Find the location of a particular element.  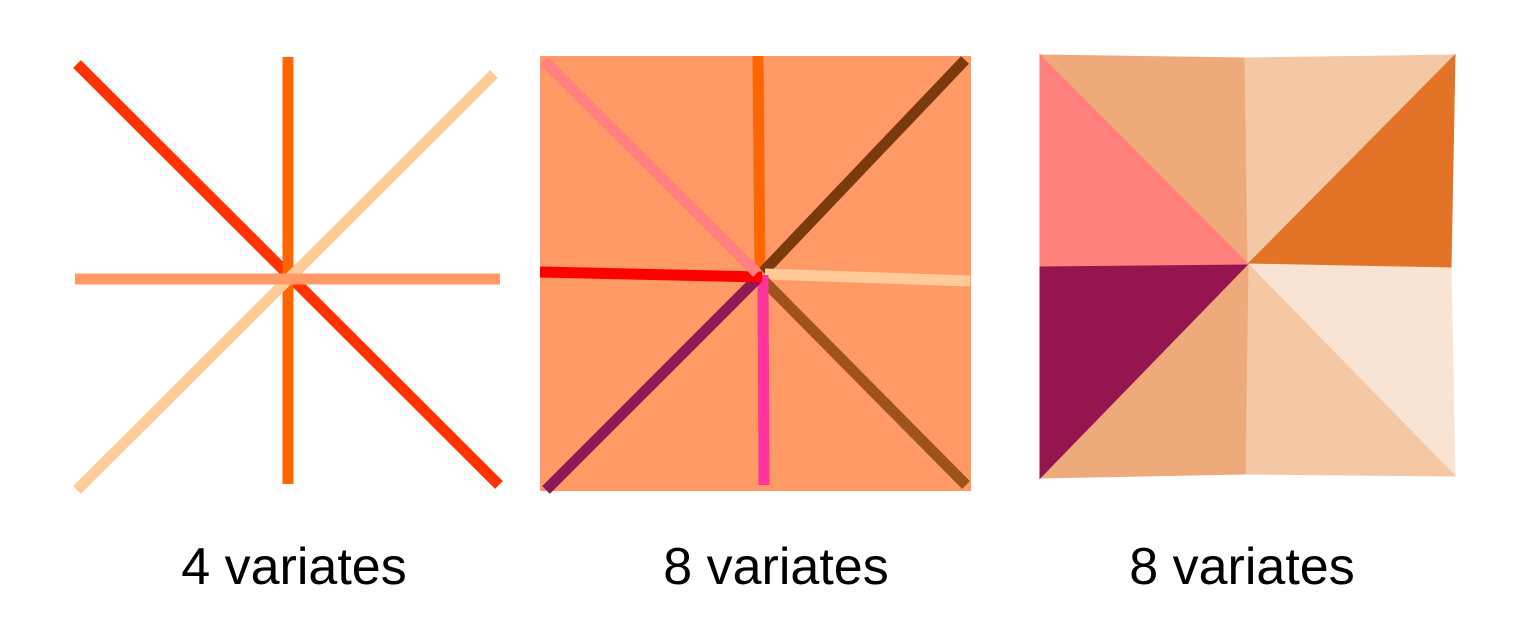

spoke-up-right is located at coordinates (864, 166).